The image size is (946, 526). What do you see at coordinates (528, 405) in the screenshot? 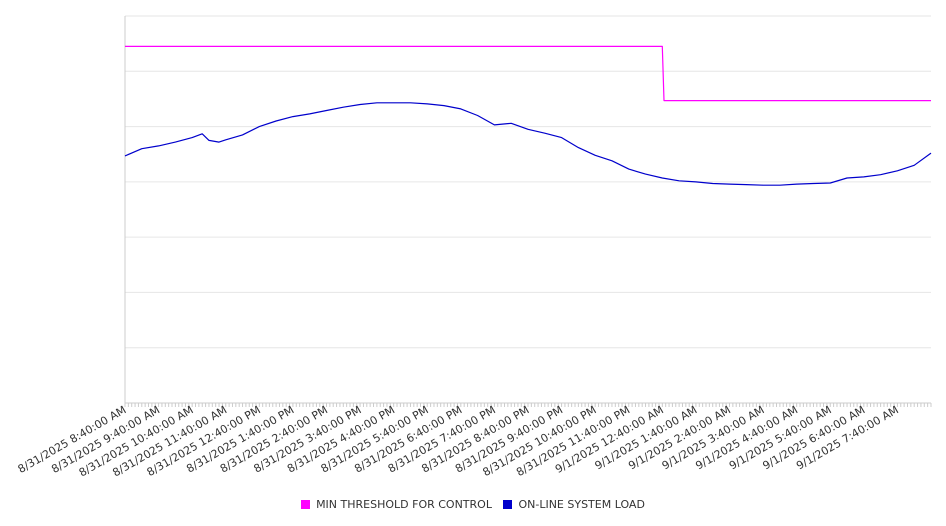
I see `x-axis-ticks` at bounding box center [528, 405].